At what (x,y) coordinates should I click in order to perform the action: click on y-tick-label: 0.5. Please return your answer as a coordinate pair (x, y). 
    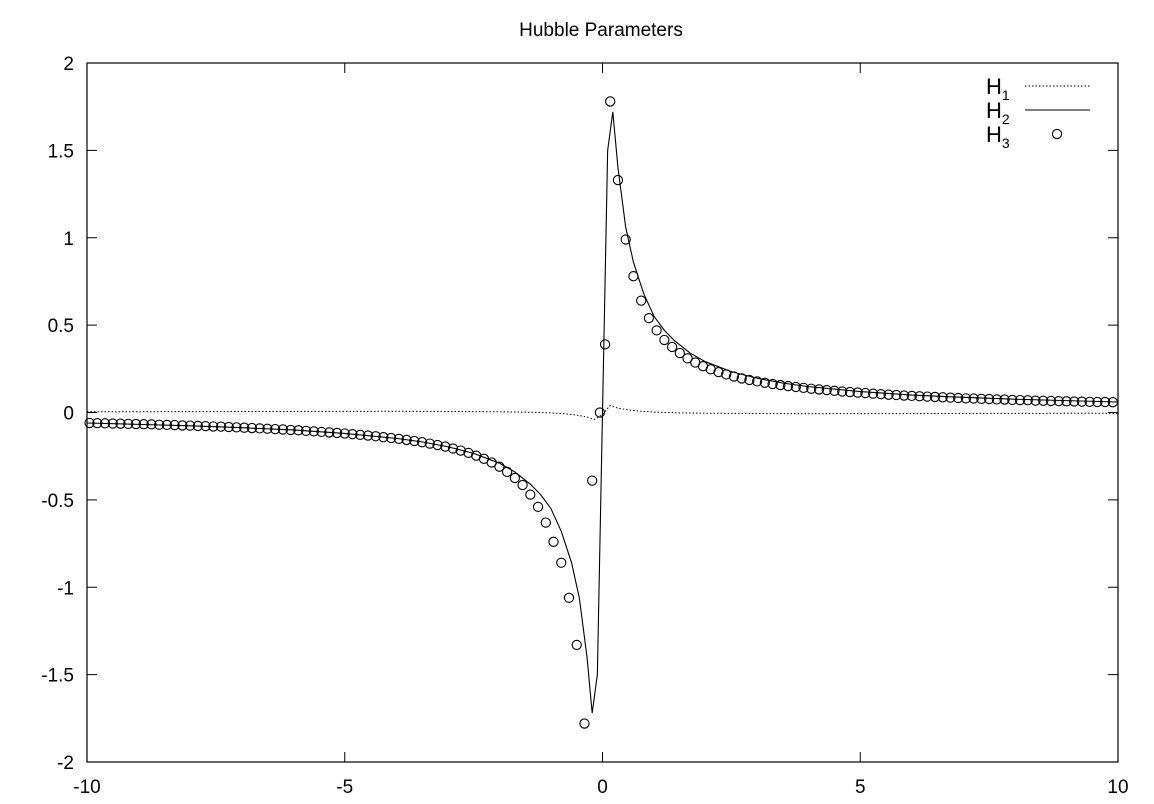
    Looking at the image, I should click on (61, 326).